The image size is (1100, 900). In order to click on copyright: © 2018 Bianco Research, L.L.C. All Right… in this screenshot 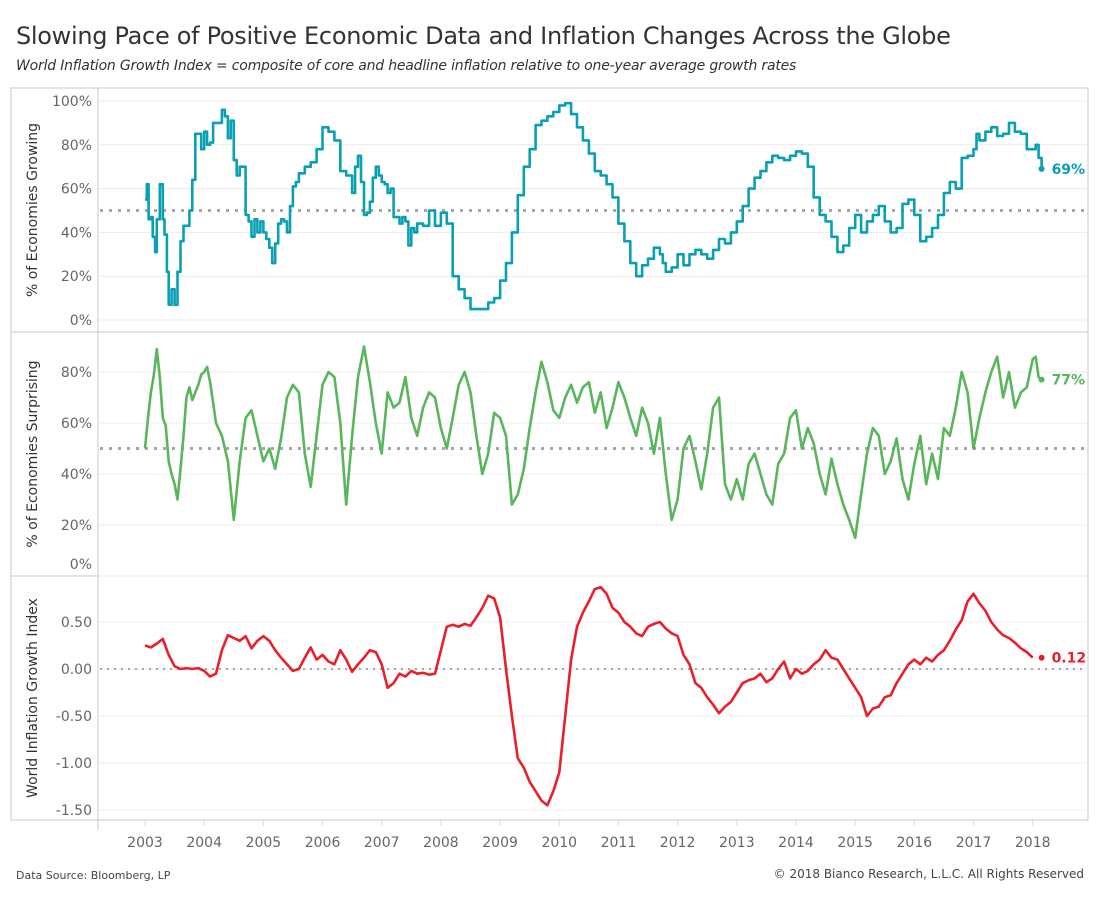, I will do `click(928, 874)`.